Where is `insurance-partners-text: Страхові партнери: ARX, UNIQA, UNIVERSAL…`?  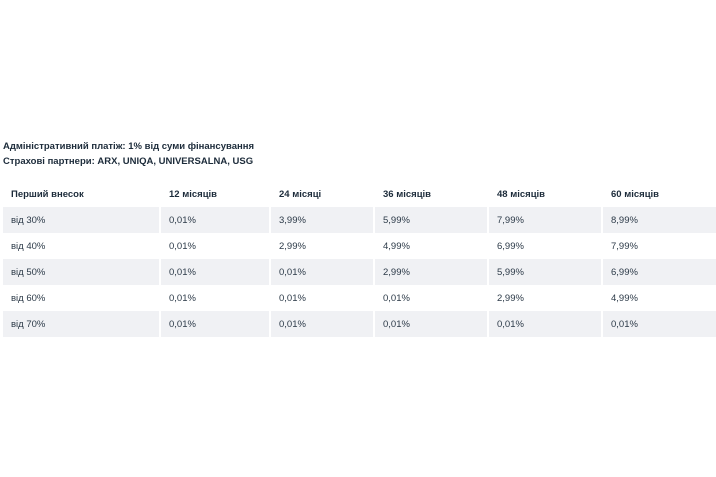
insurance-partners-text: Страхові партнери: ARX, UNIQA, UNIVERSAL… is located at coordinates (128, 161).